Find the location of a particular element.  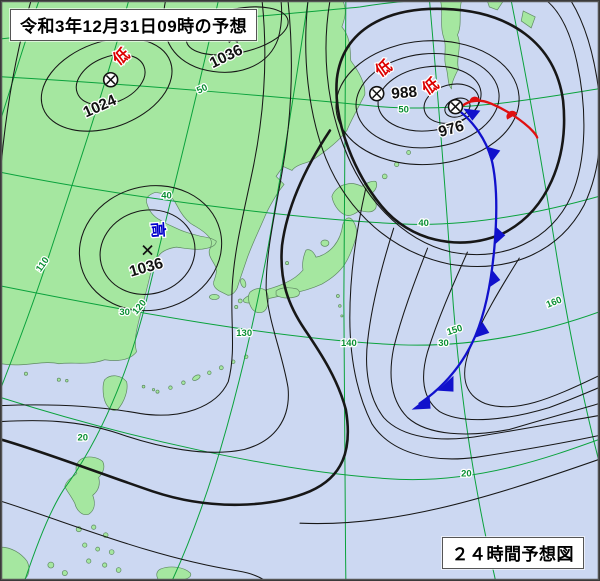

pressure-kind-label-1036: 高 is located at coordinates (158, 229).